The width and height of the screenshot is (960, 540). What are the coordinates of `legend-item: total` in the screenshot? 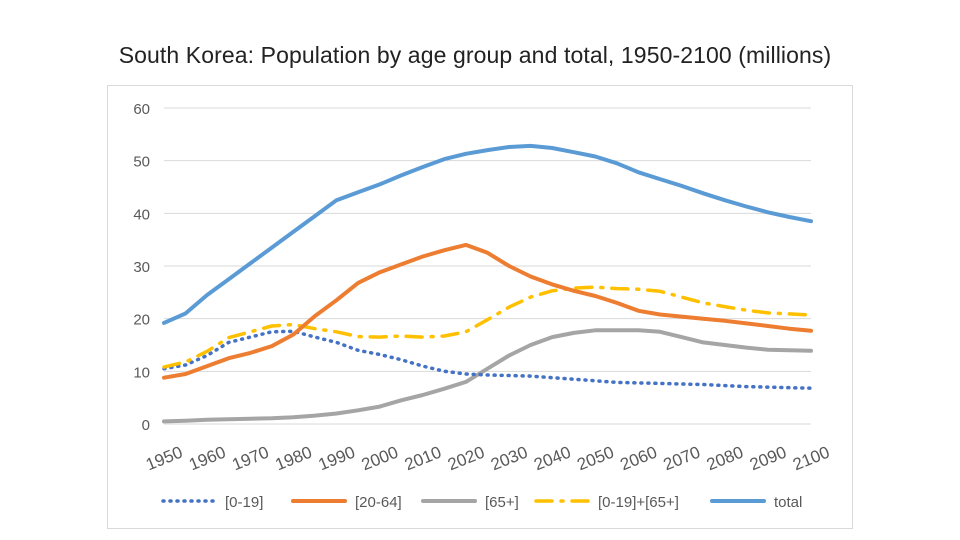 It's located at (756, 502).